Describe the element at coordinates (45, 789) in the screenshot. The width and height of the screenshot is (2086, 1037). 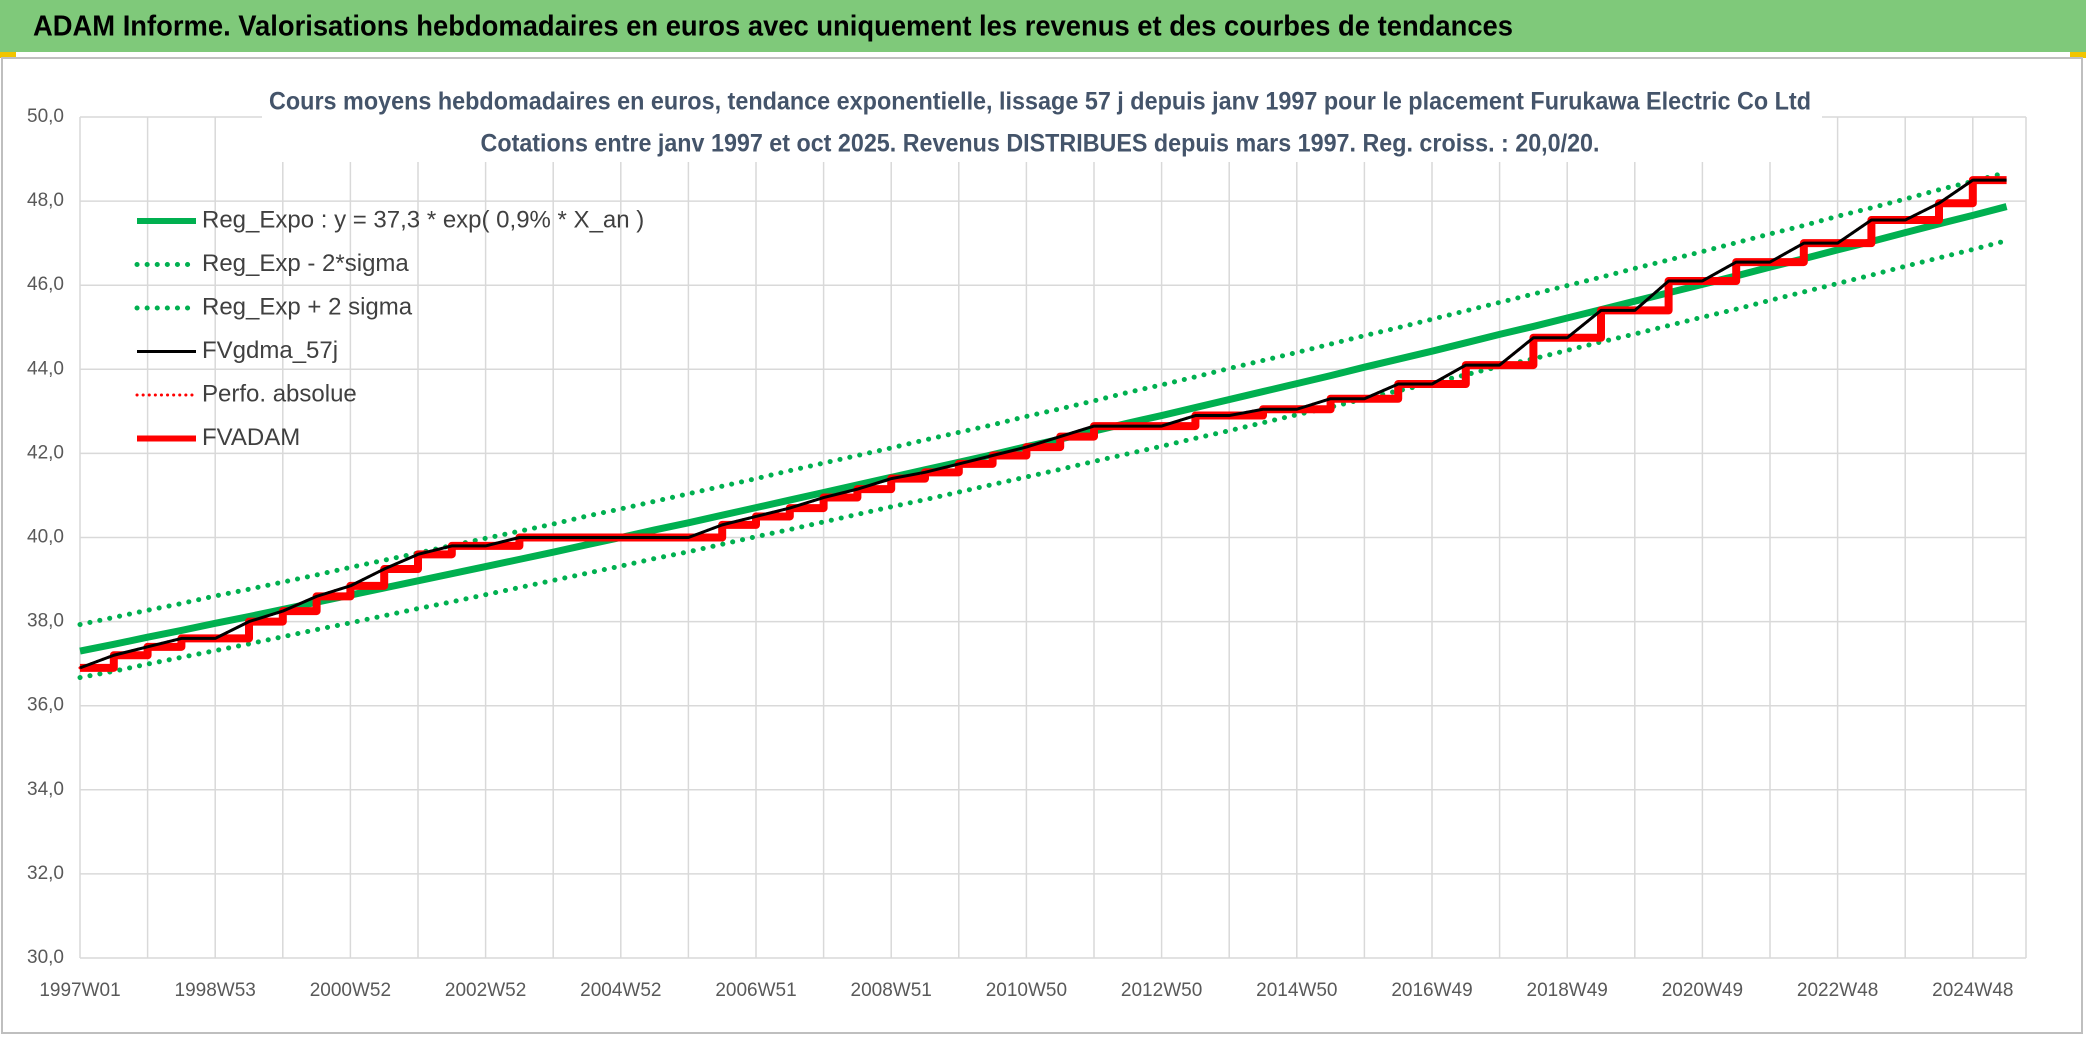
I see `y-tick-label: 34,0` at that location.